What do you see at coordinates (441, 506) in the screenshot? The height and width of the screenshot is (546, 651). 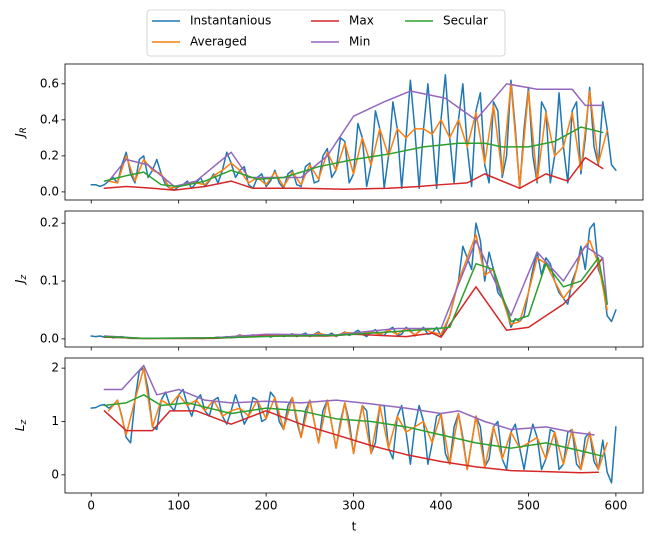 I see `x-tick-label: 400` at bounding box center [441, 506].